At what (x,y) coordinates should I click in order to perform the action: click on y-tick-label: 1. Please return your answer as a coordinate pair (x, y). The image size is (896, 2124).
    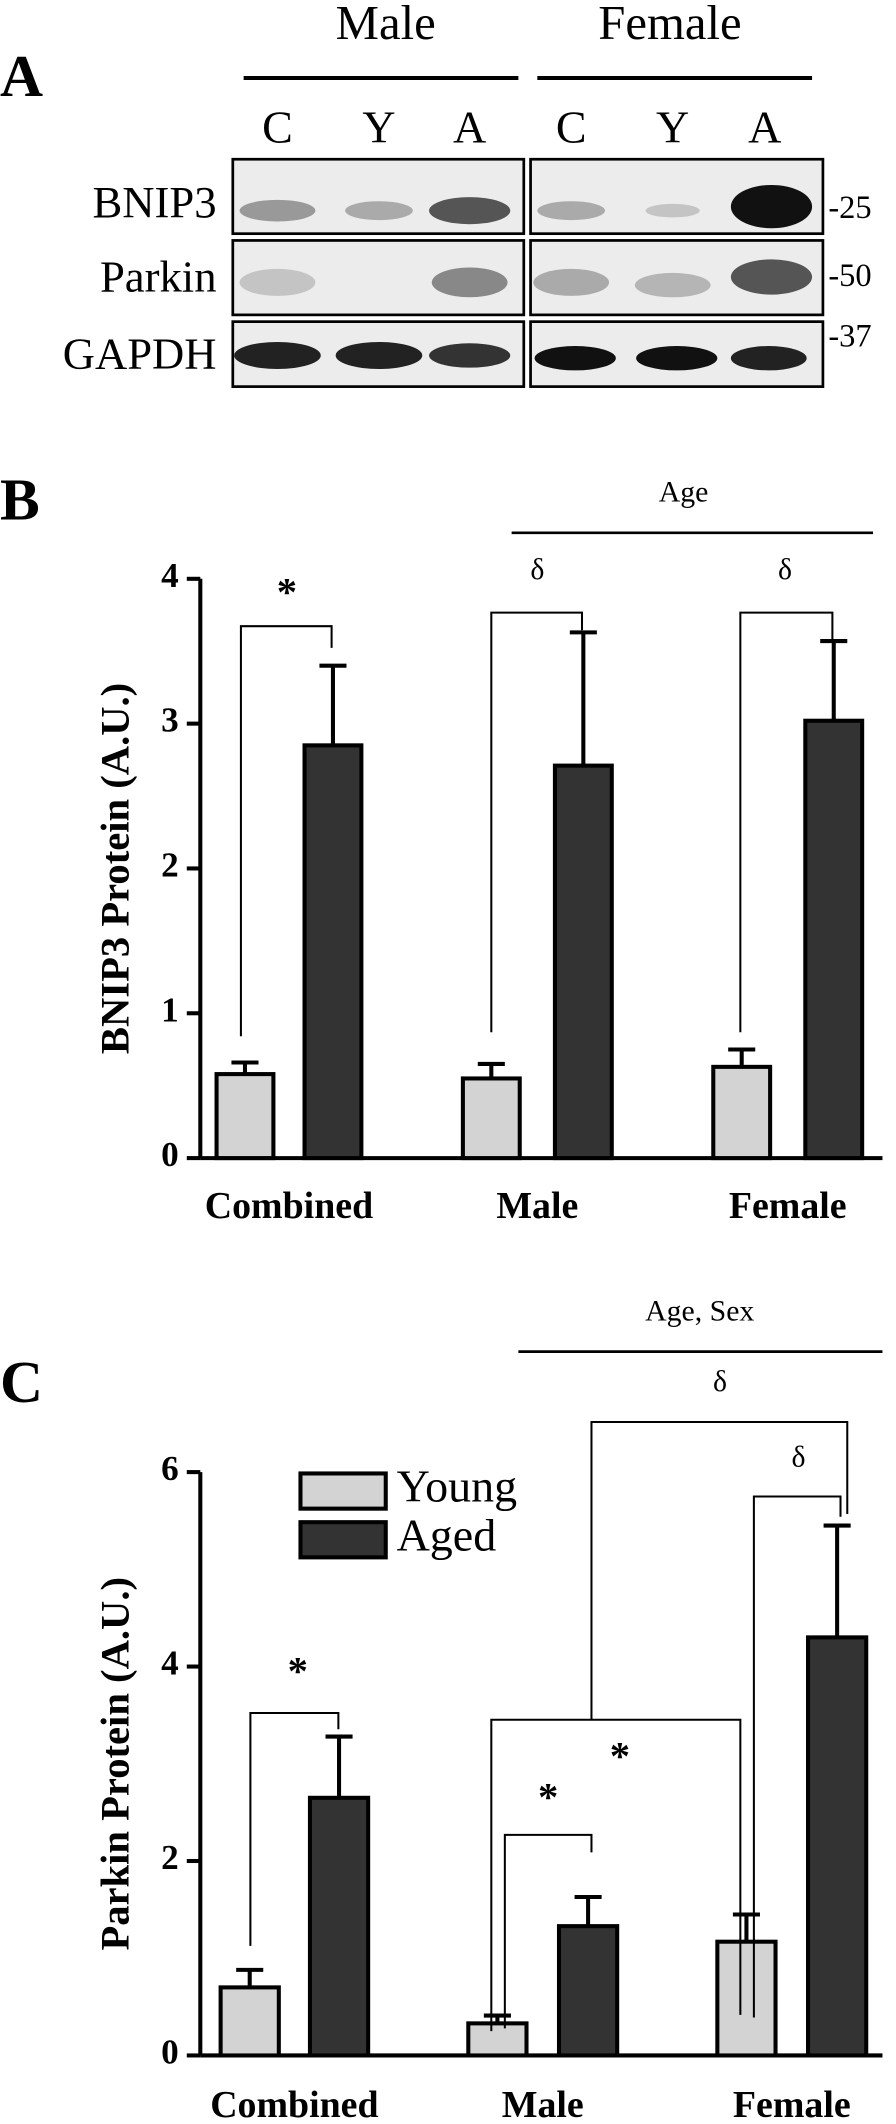
    Looking at the image, I should click on (170, 1009).